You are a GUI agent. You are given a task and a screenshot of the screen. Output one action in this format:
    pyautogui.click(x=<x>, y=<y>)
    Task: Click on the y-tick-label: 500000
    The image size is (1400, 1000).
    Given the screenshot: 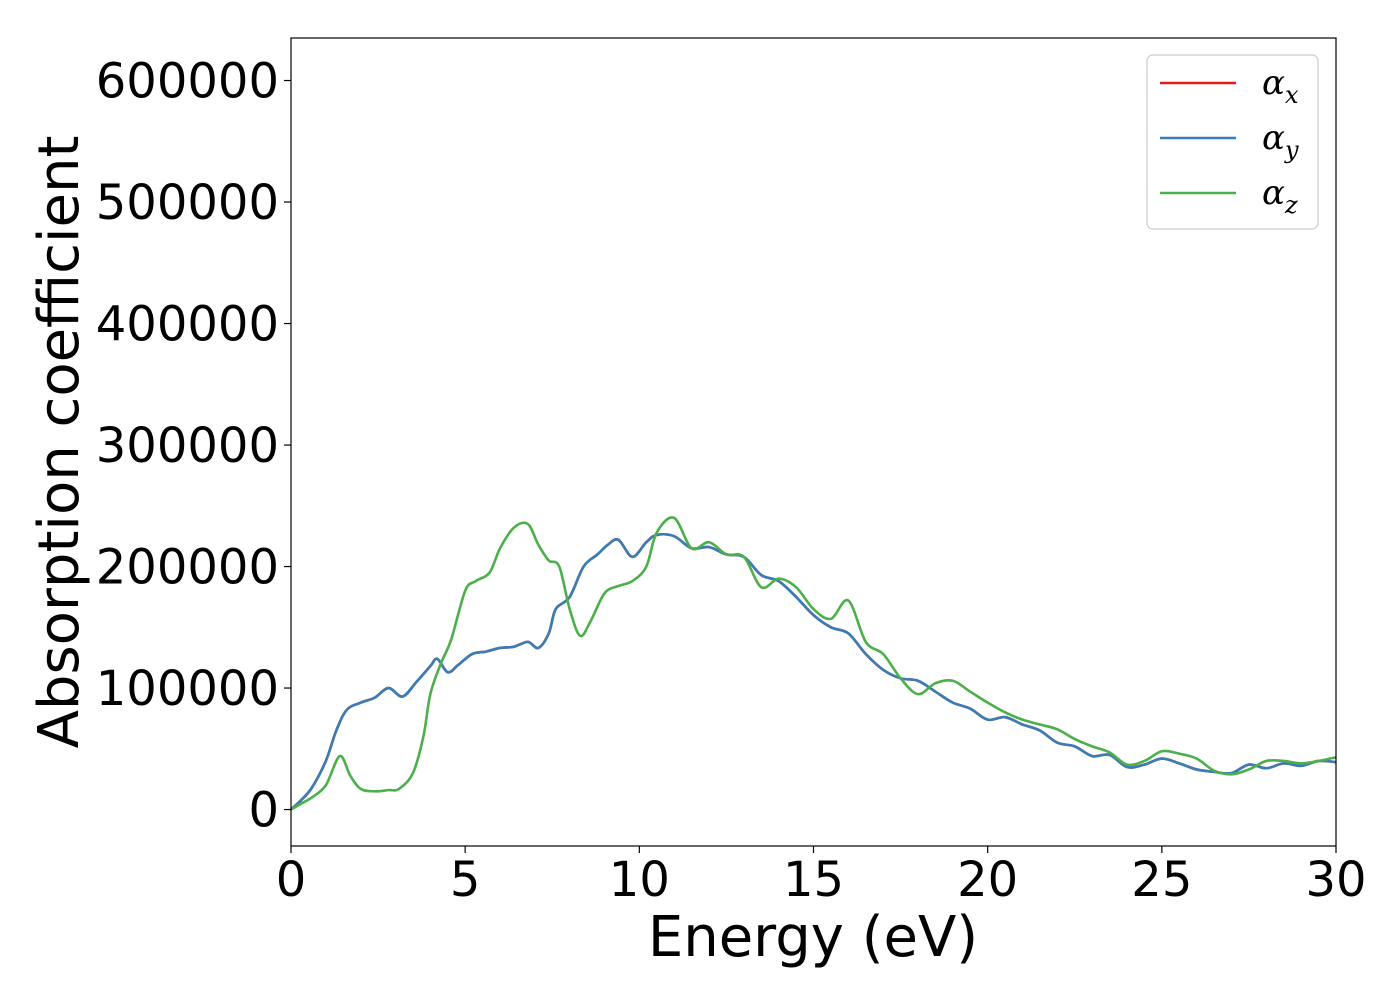 What is the action you would take?
    pyautogui.click(x=187, y=203)
    